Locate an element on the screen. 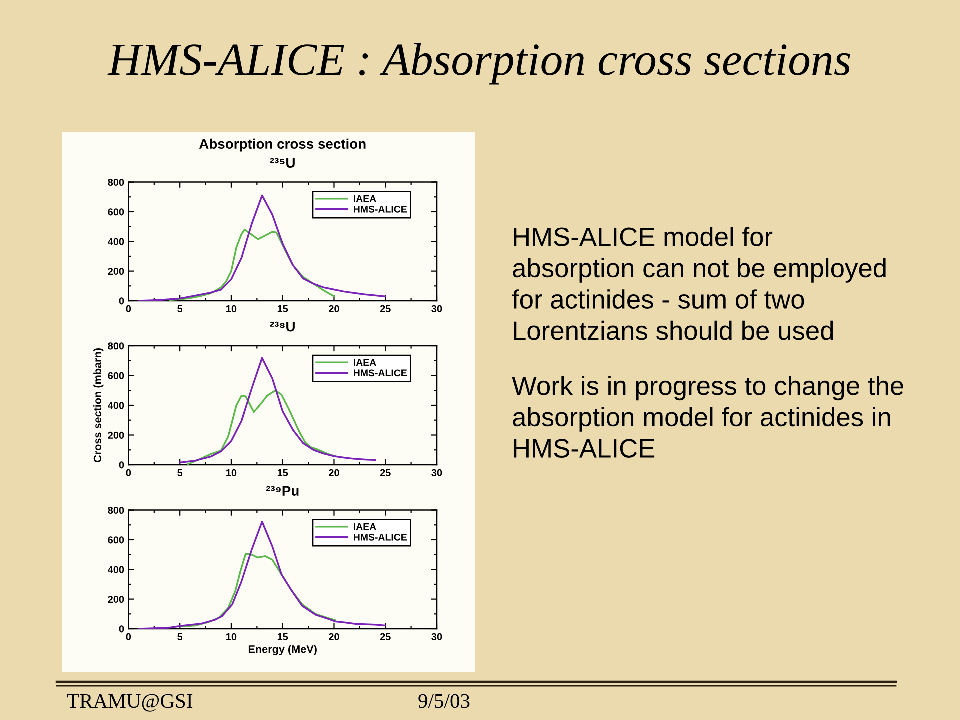 This screenshot has width=960, height=720. text: HMS-ALICE : Absorption cross sections is located at coordinates (479, 64).